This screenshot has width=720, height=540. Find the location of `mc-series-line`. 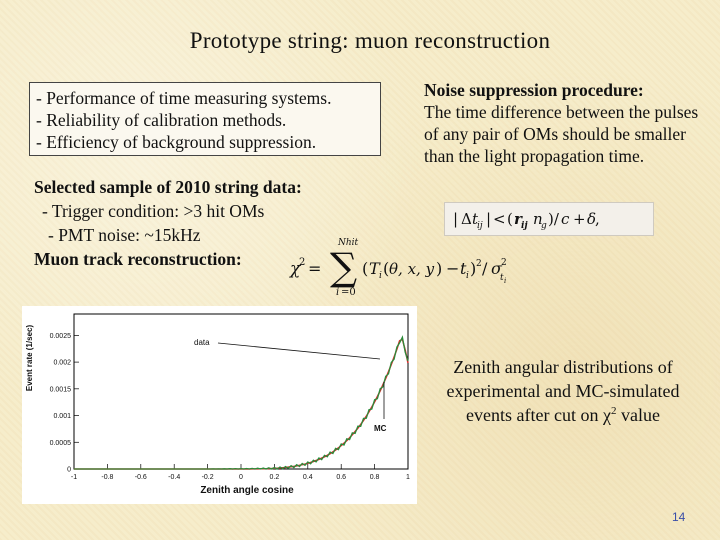

mc-series-line is located at coordinates (241, 404).